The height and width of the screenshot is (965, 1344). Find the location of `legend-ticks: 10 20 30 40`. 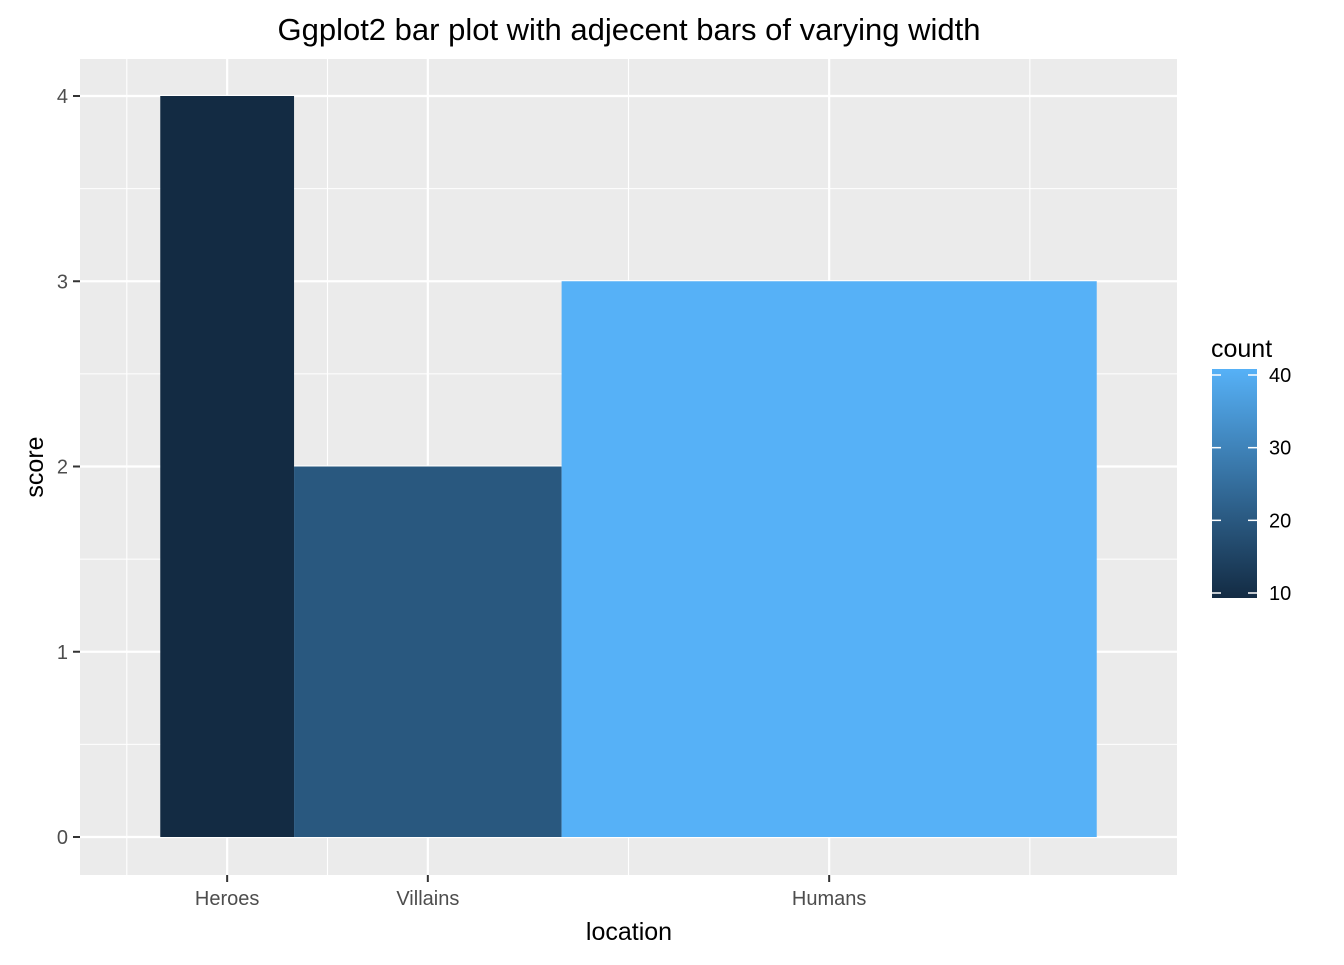

legend-ticks: 10 20 30 40 is located at coordinates (1251, 485).